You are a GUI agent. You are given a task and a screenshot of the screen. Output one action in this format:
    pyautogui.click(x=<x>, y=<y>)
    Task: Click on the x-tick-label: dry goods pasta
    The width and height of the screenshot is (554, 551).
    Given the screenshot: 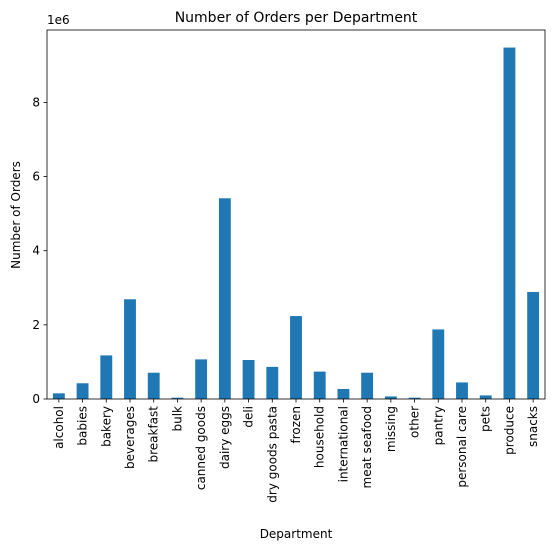 What is the action you would take?
    pyautogui.click(x=272, y=454)
    